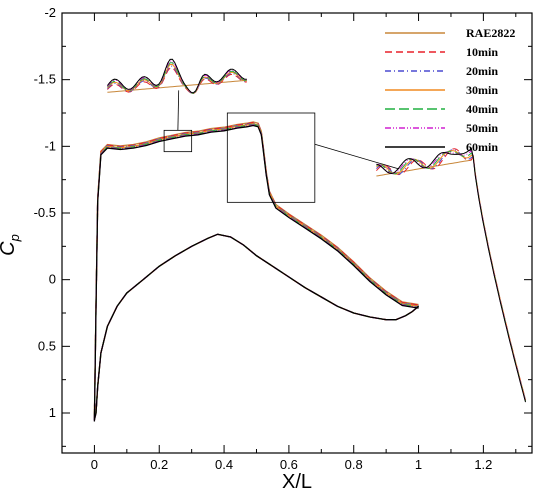  I want to click on y-tick-label: 0, so click(52, 279).